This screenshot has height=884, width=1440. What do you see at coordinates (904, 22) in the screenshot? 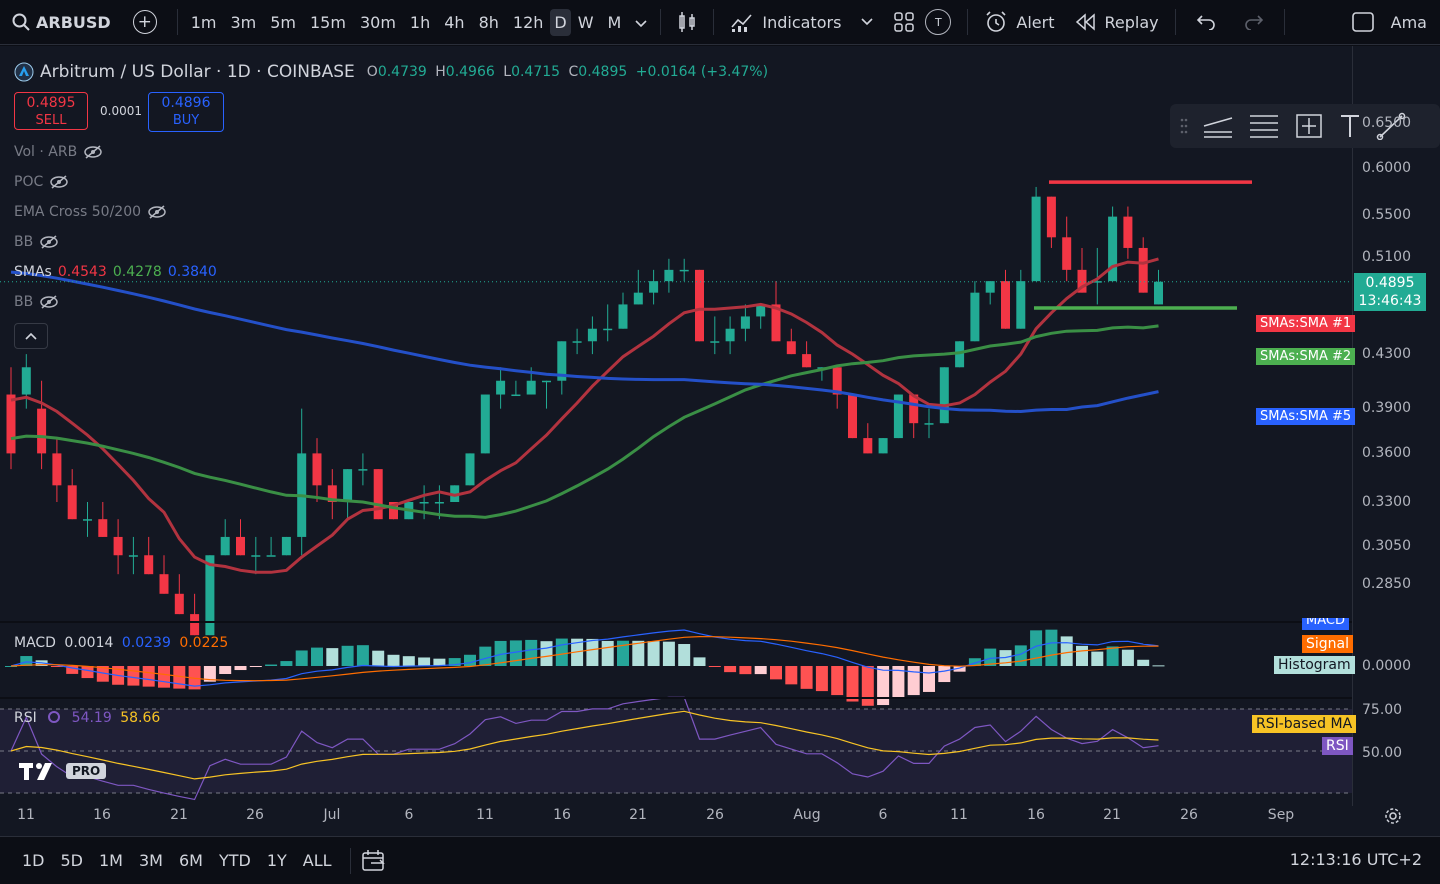
I see `layouts-button` at bounding box center [904, 22].